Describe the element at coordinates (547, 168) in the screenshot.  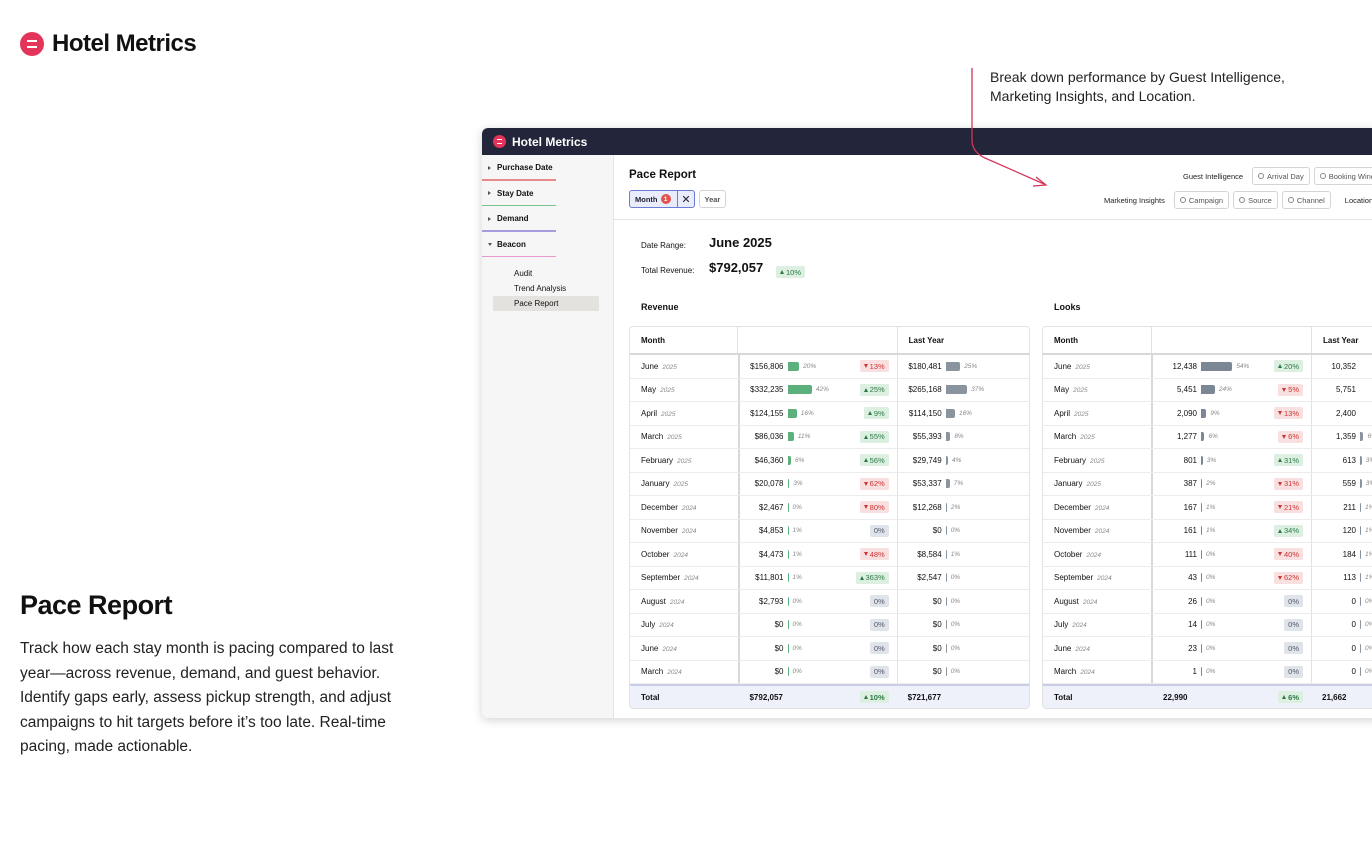
I see `sidebar-section: Purchase Date` at that location.